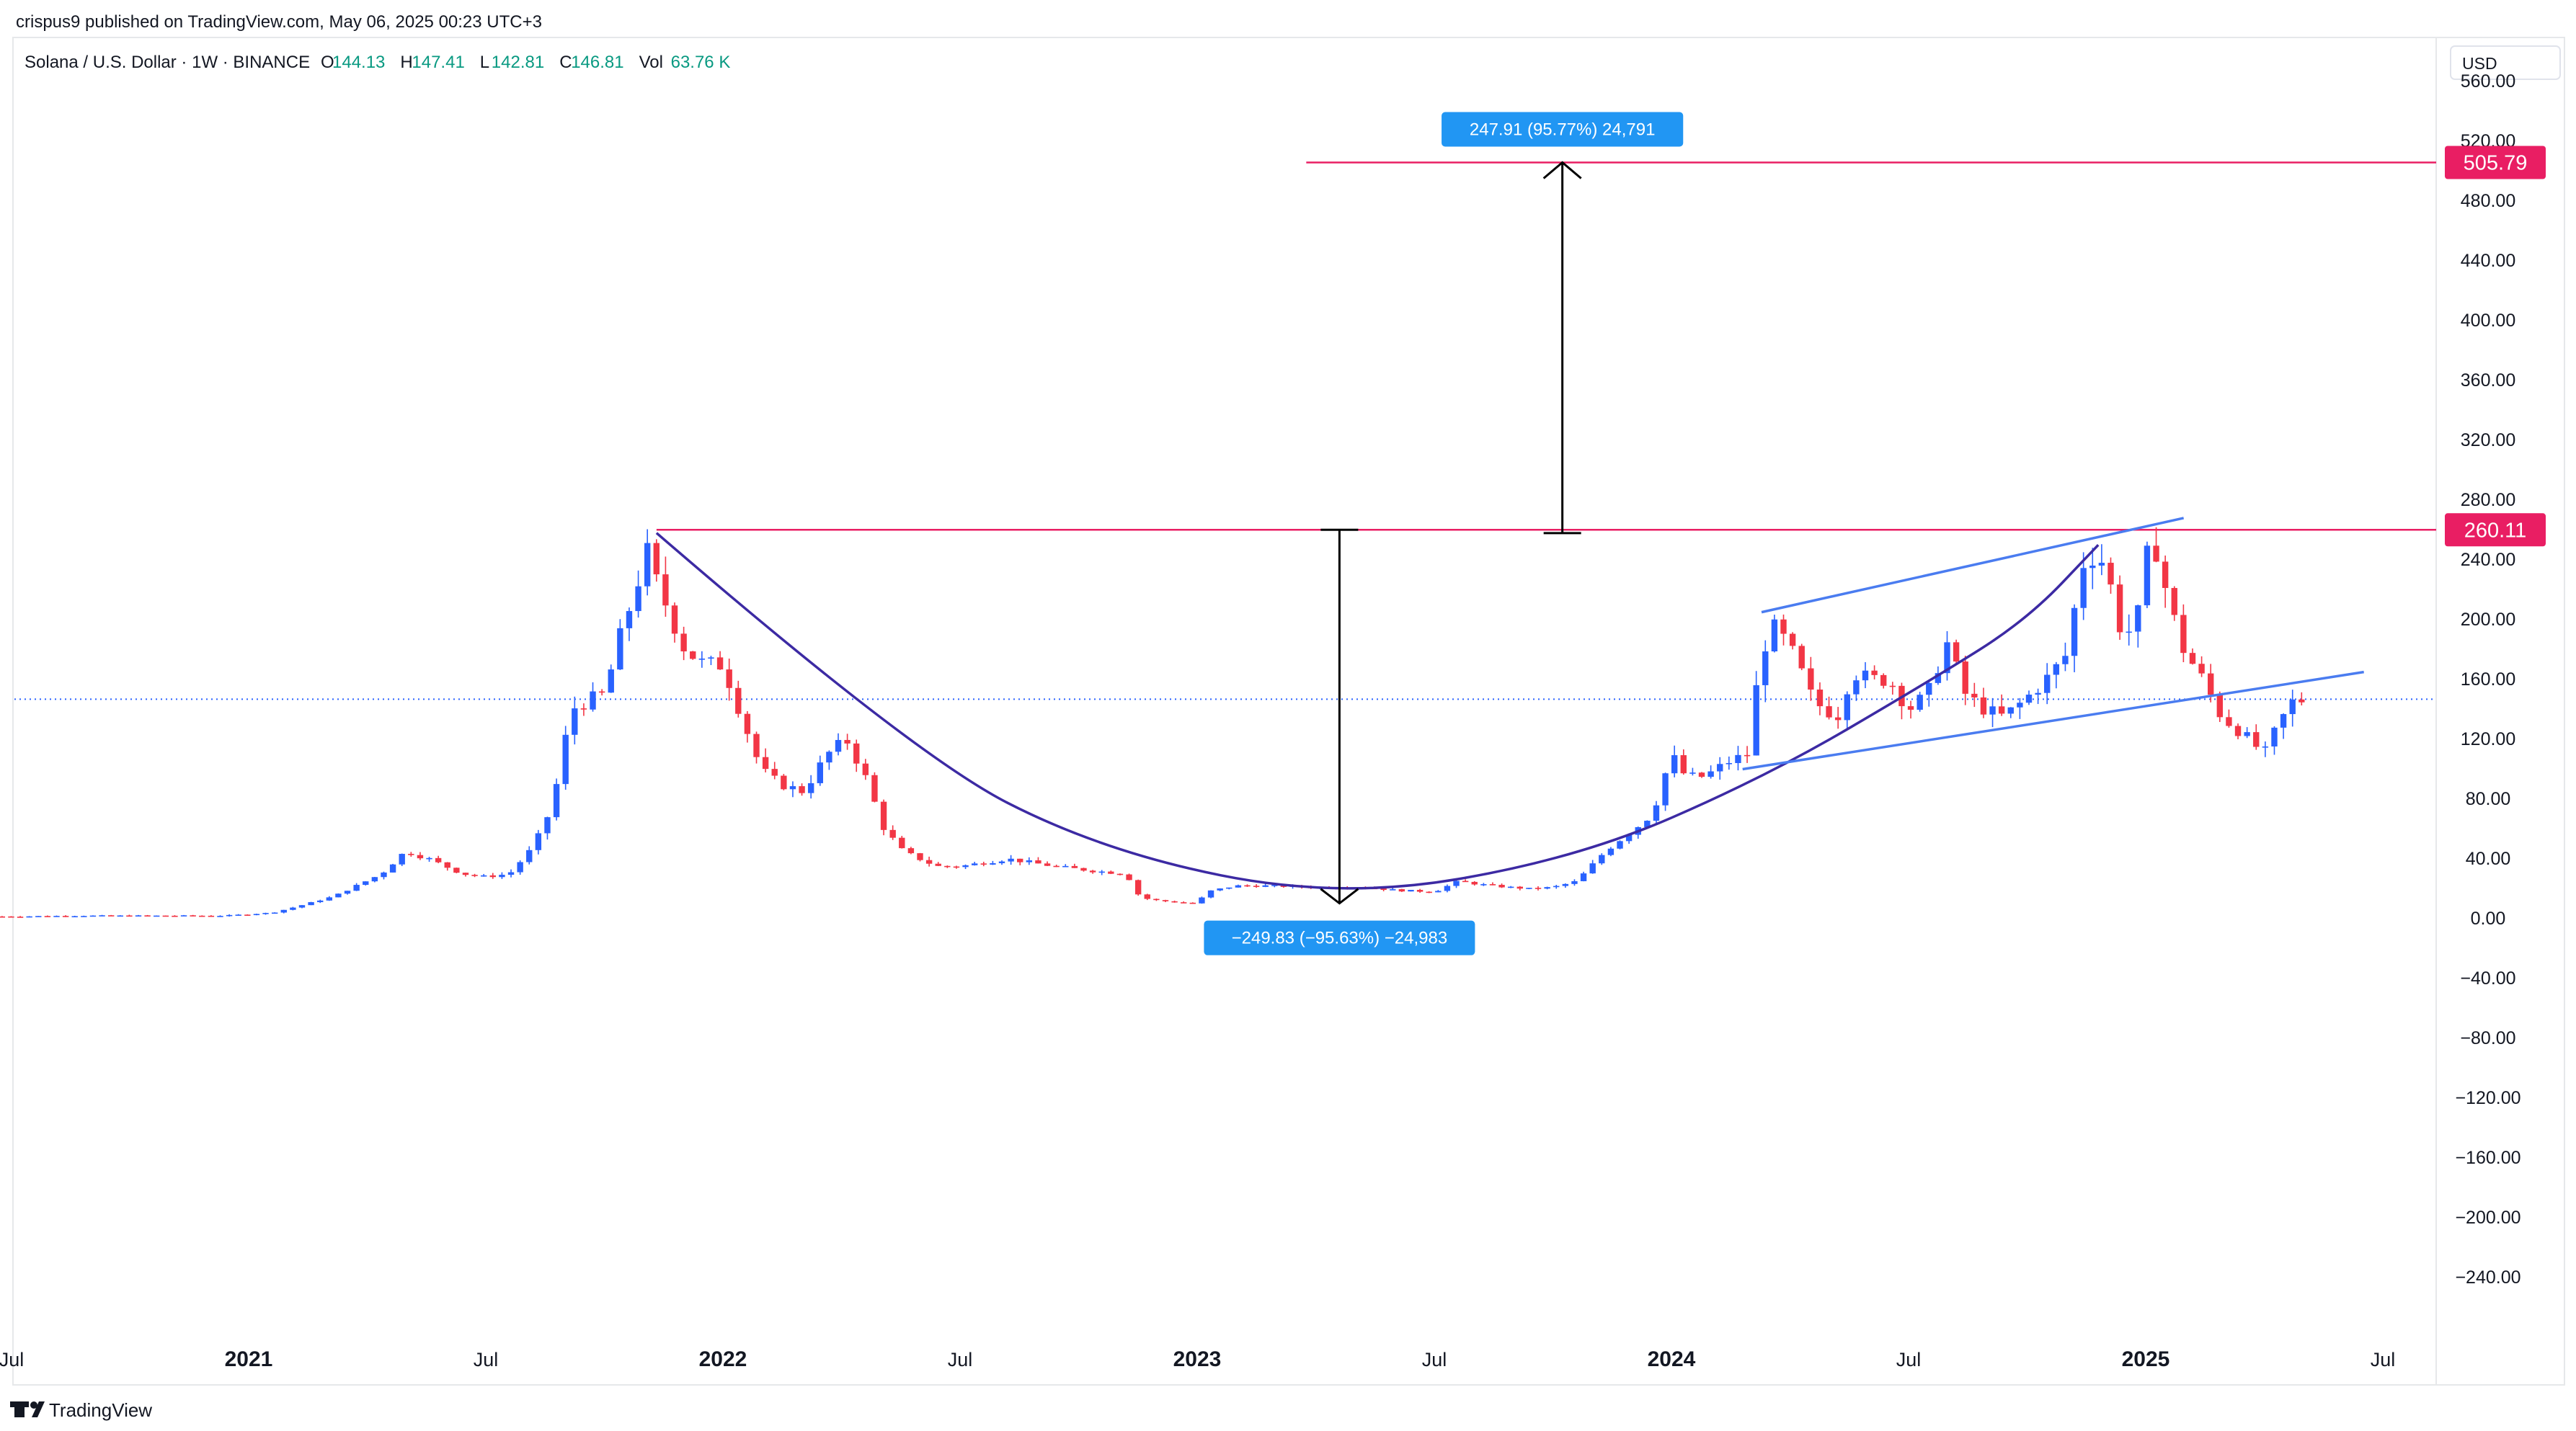 This screenshot has width=2576, height=1431. Describe the element at coordinates (2383, 1359) in the screenshot. I see `time-tick-label: Jul` at that location.